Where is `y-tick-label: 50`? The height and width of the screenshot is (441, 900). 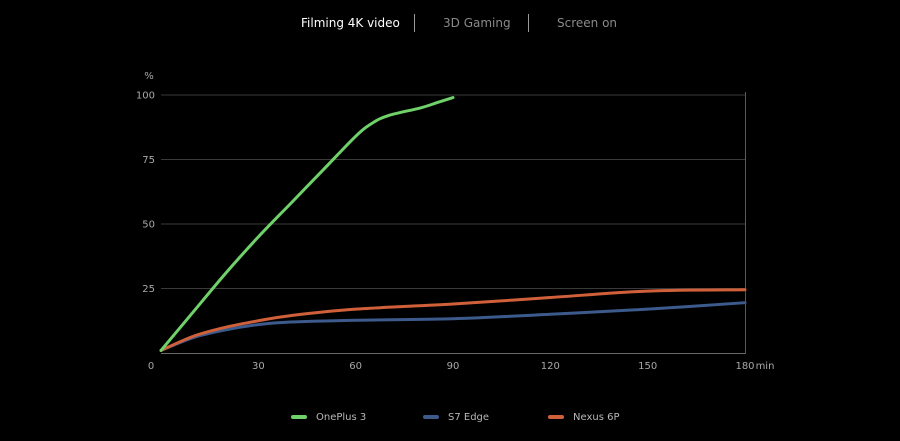 y-tick-label: 50 is located at coordinates (148, 225).